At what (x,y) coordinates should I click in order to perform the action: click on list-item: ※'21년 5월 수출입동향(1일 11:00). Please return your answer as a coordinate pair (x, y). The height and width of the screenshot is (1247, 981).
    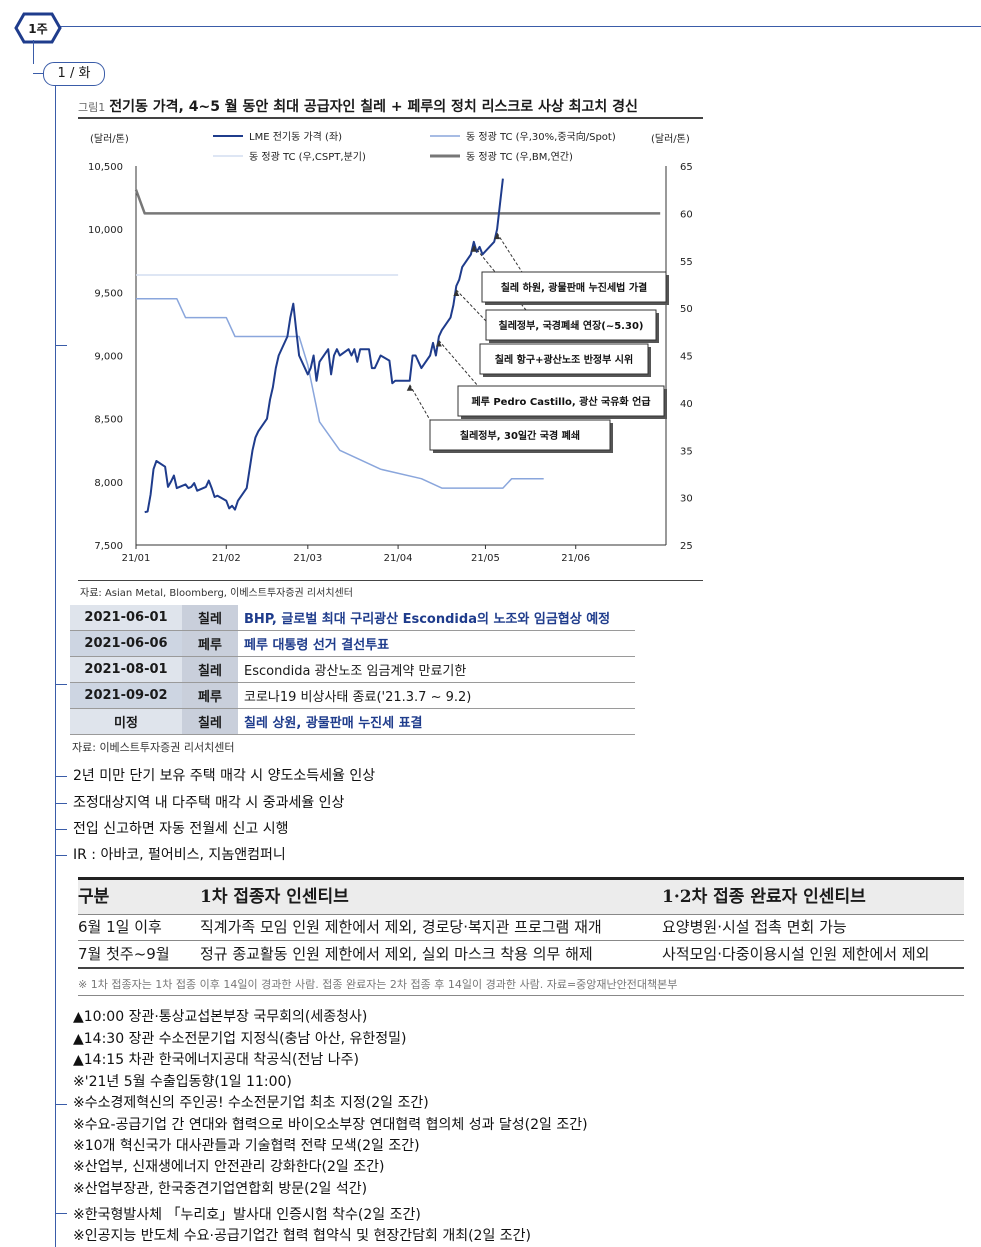
    Looking at the image, I should click on (182, 1082).